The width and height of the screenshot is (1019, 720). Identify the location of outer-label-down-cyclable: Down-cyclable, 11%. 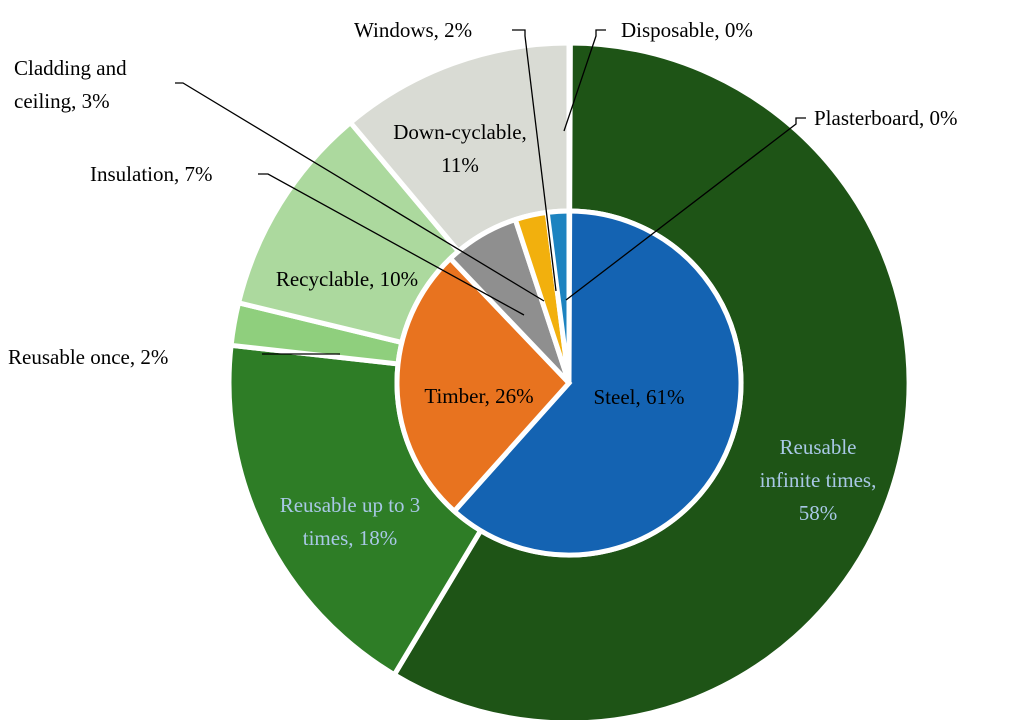
(460, 148).